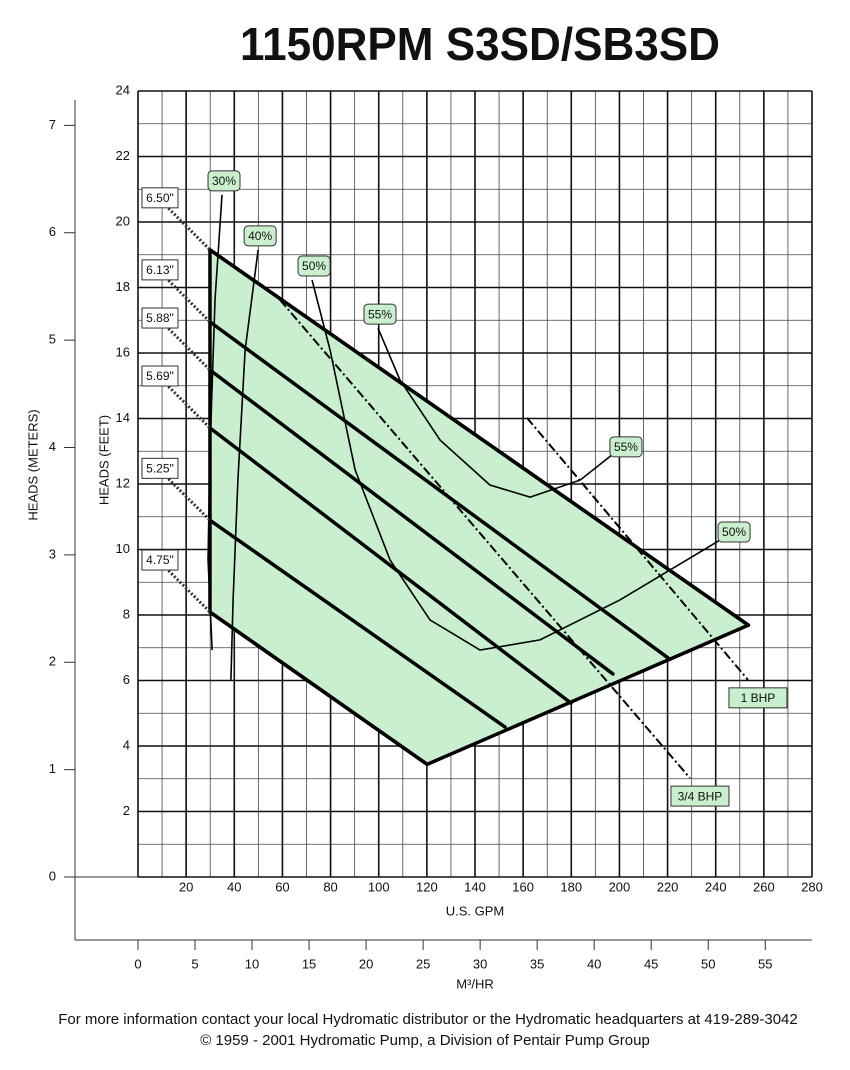  Describe the element at coordinates (423, 963) in the screenshot. I see `x2-tick-label: 25` at that location.